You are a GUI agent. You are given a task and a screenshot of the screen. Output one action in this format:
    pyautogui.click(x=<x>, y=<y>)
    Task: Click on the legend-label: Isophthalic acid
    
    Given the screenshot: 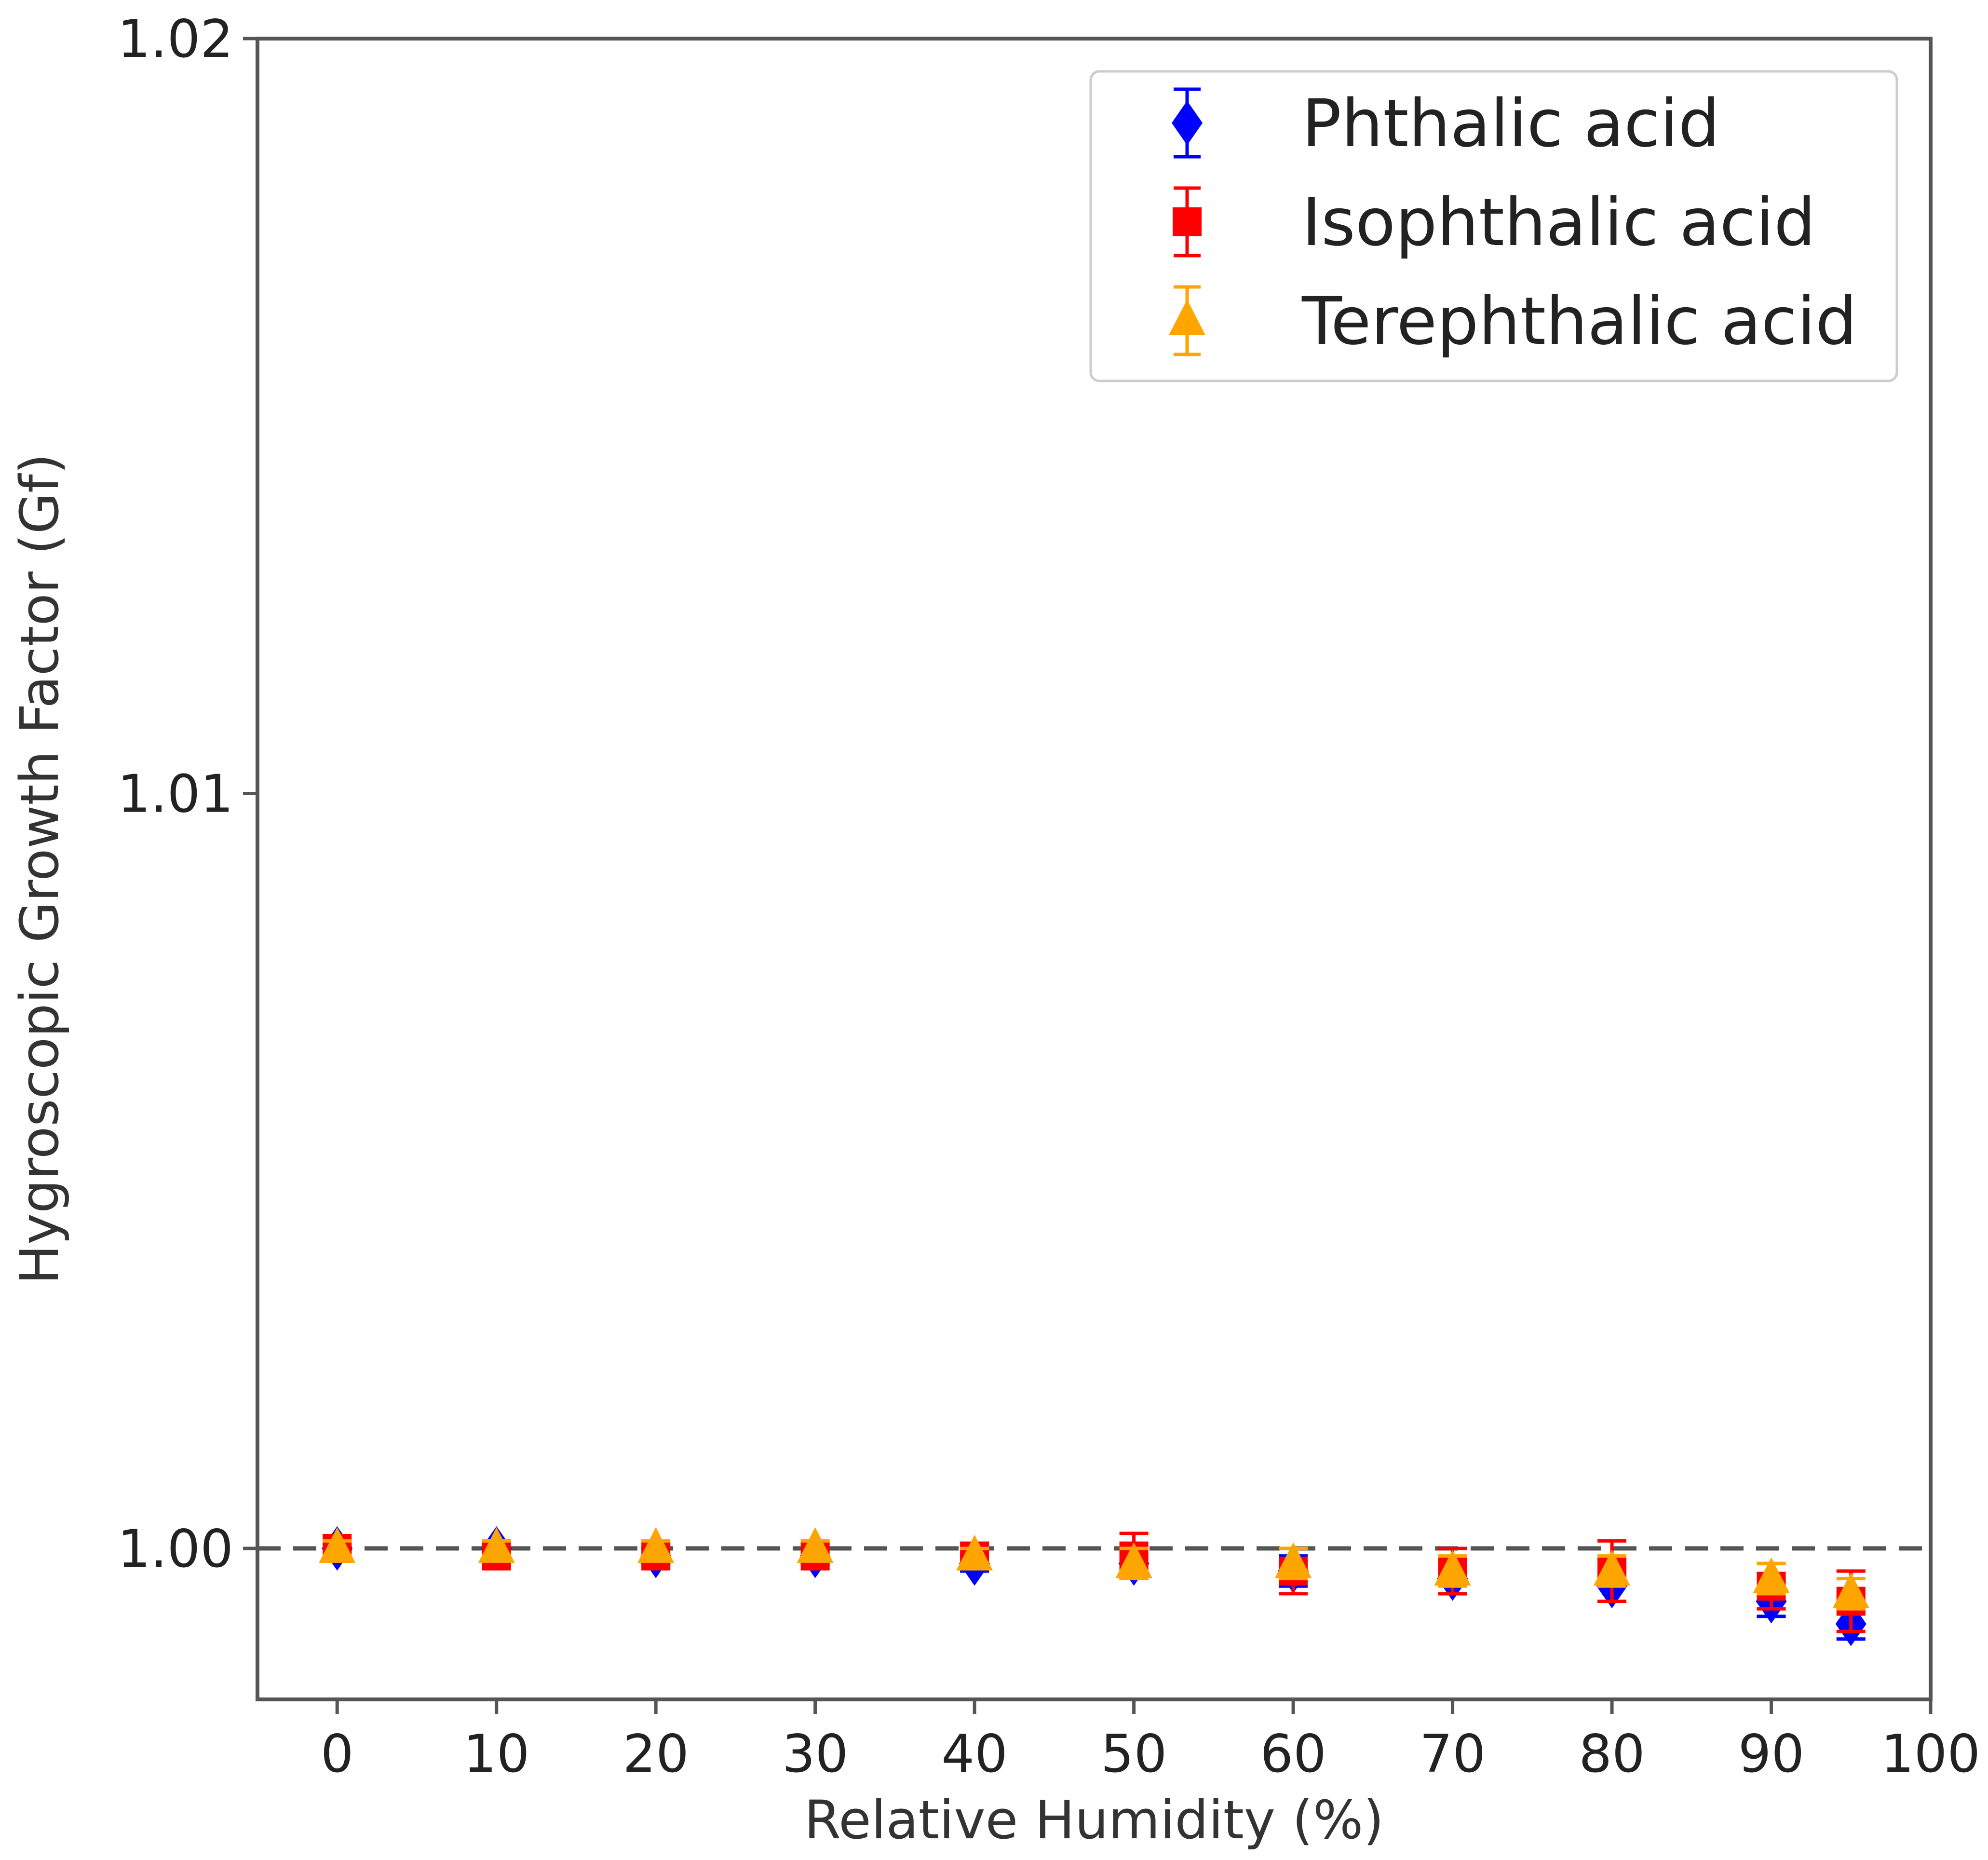 What is the action you would take?
    pyautogui.click(x=1558, y=223)
    